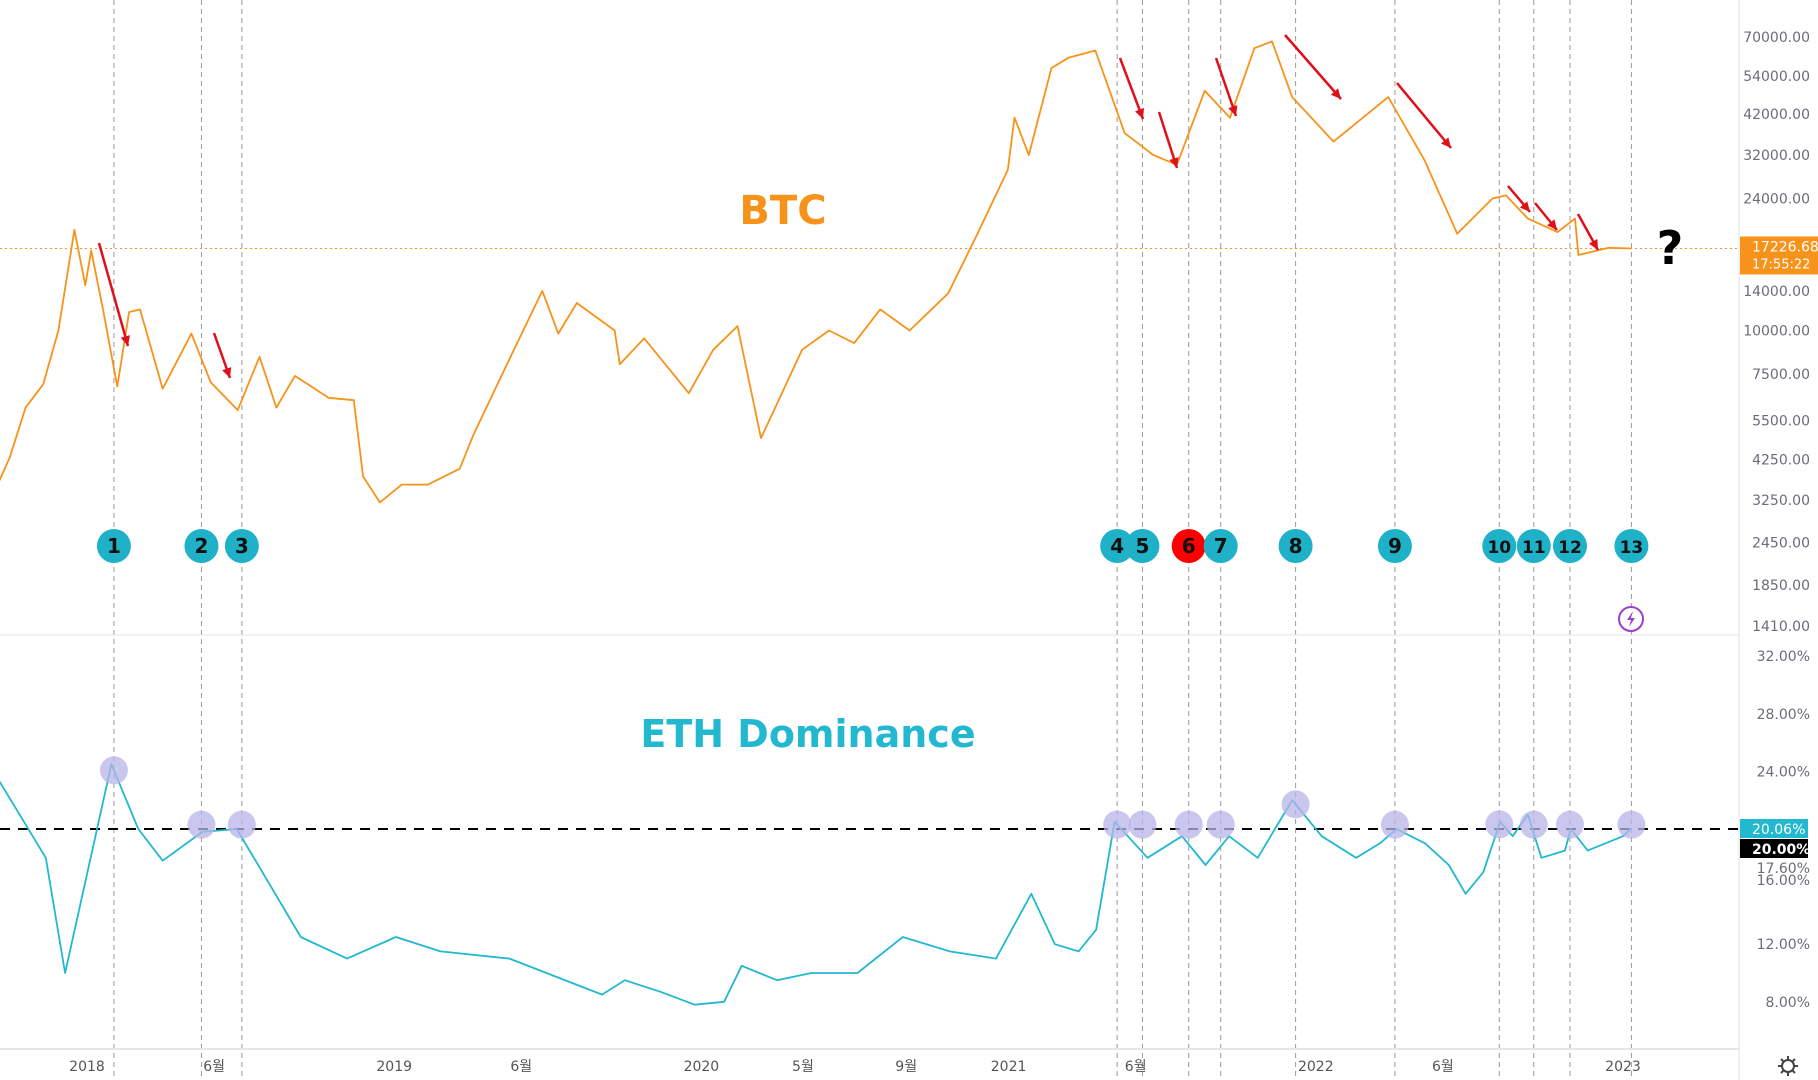 The width and height of the screenshot is (1818, 1080). I want to click on event-badge-11: 11, so click(1533, 546).